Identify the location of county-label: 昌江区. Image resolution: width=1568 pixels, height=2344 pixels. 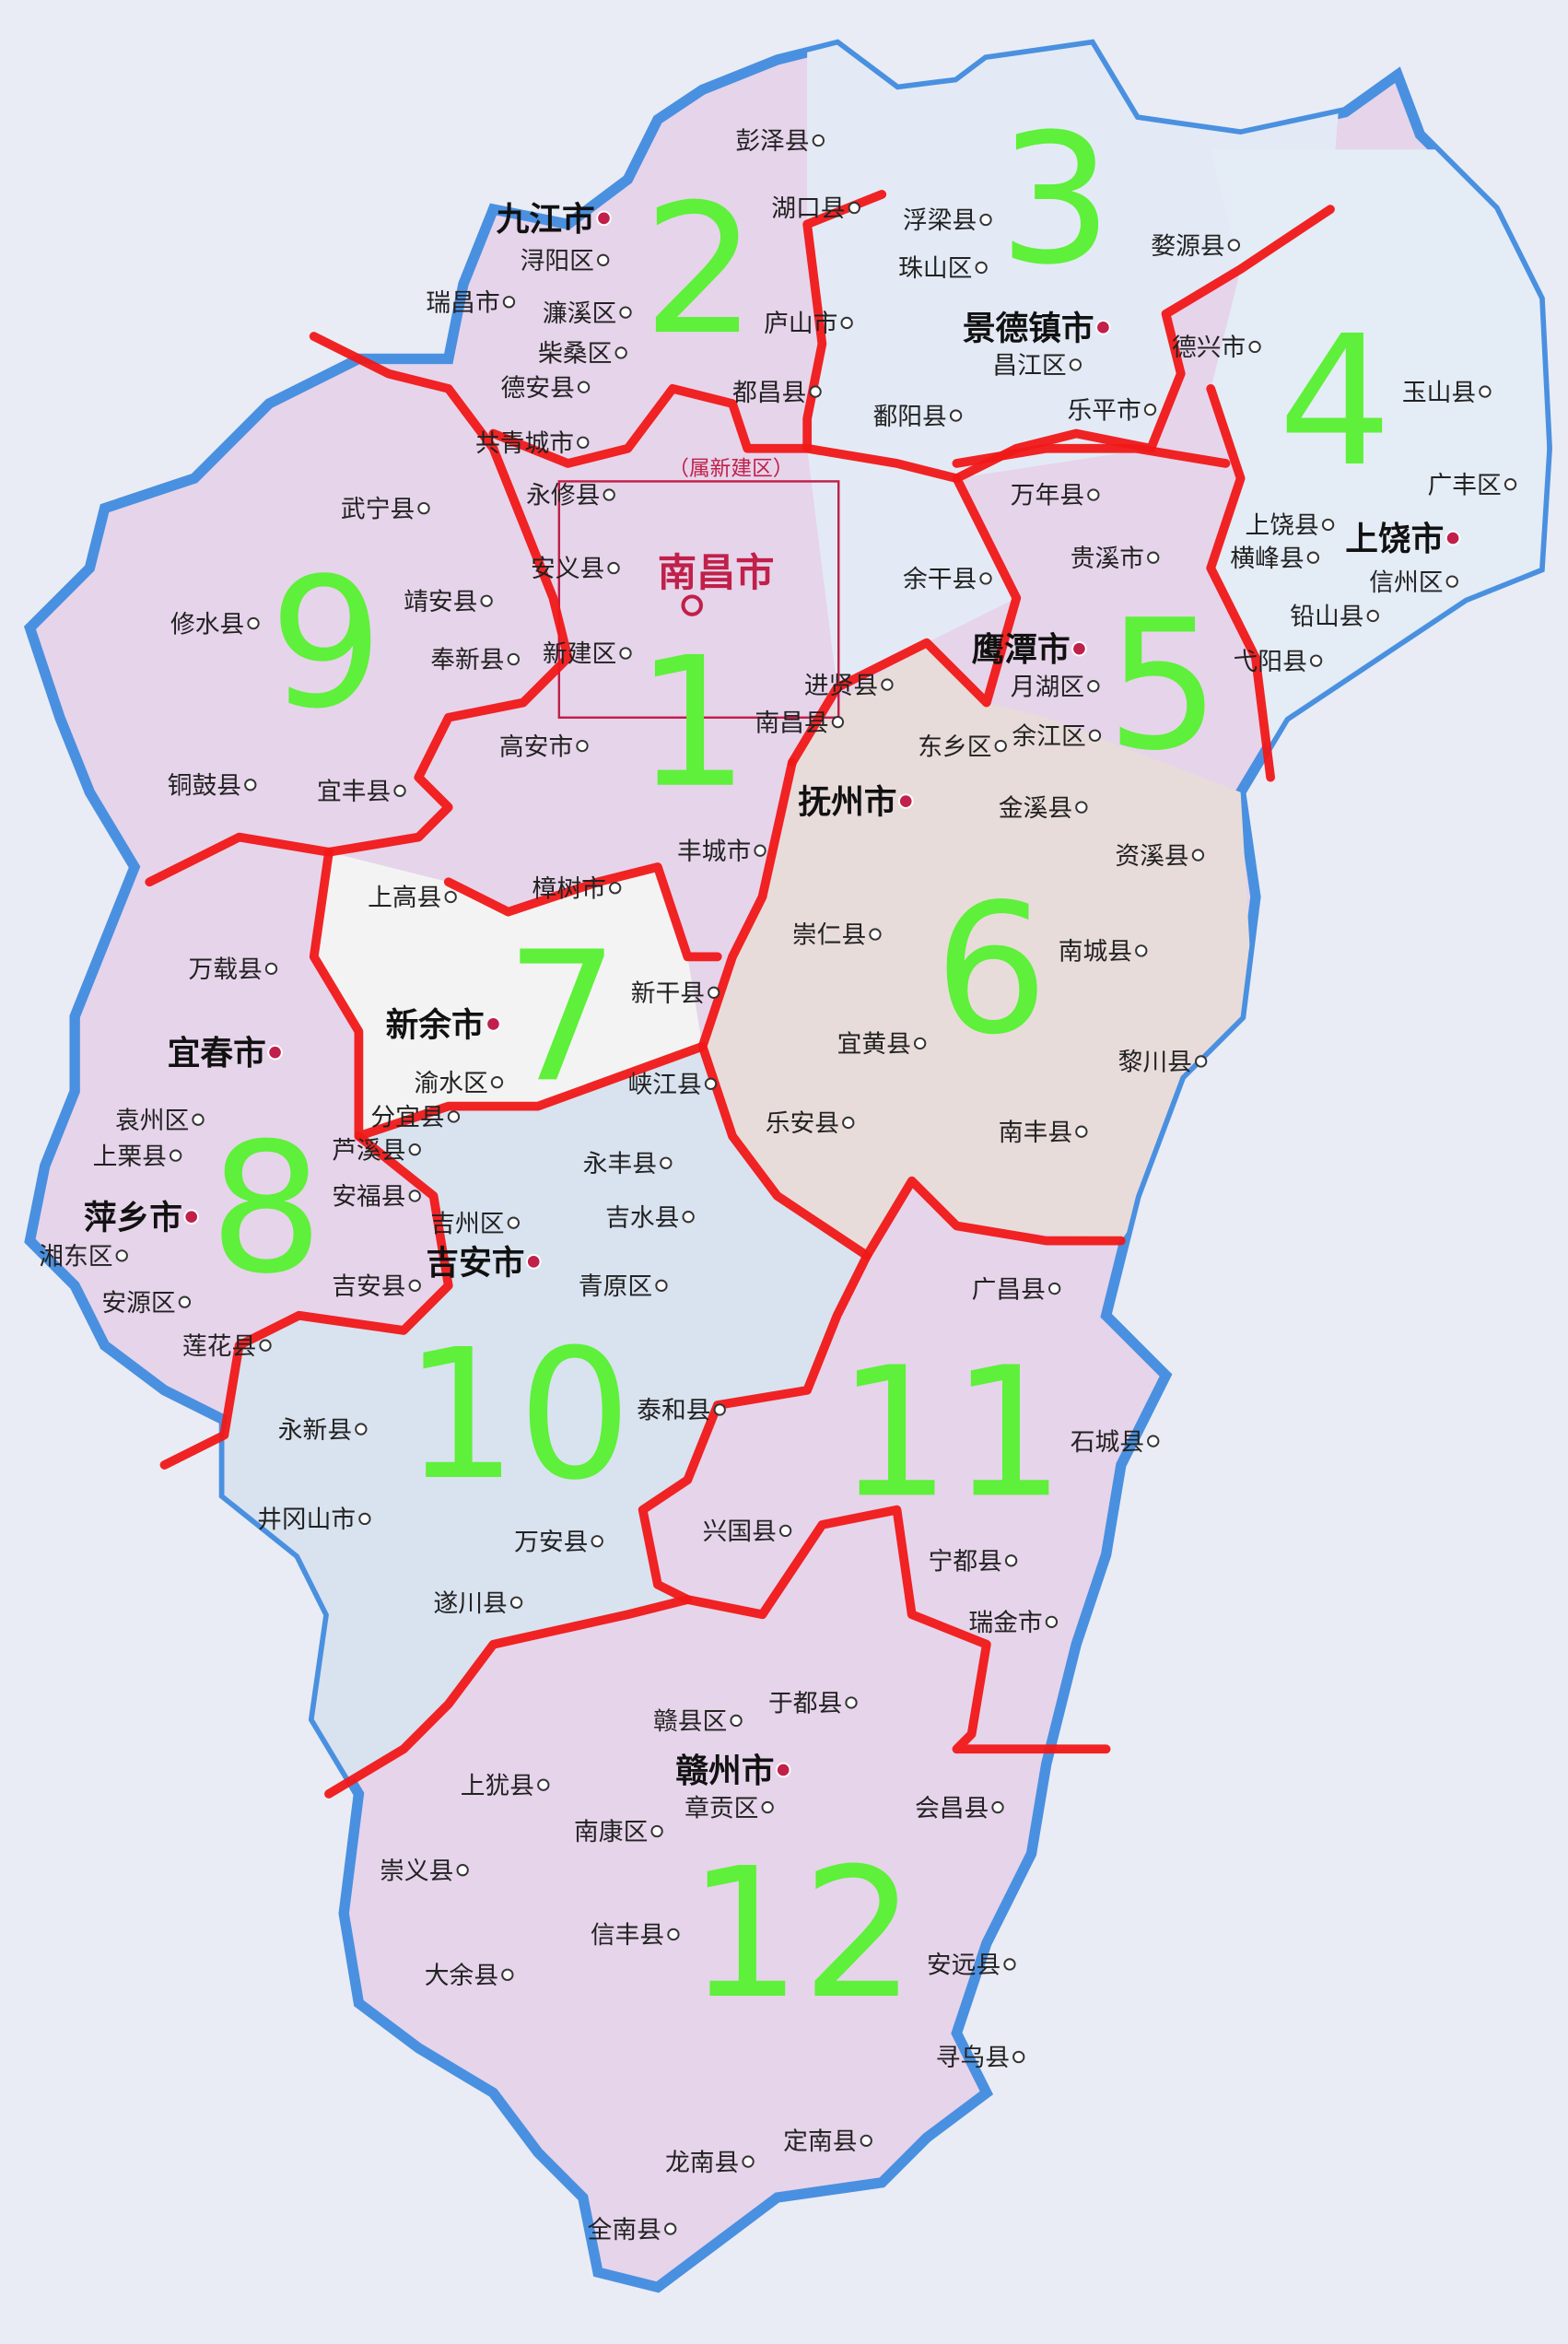
(1029, 366).